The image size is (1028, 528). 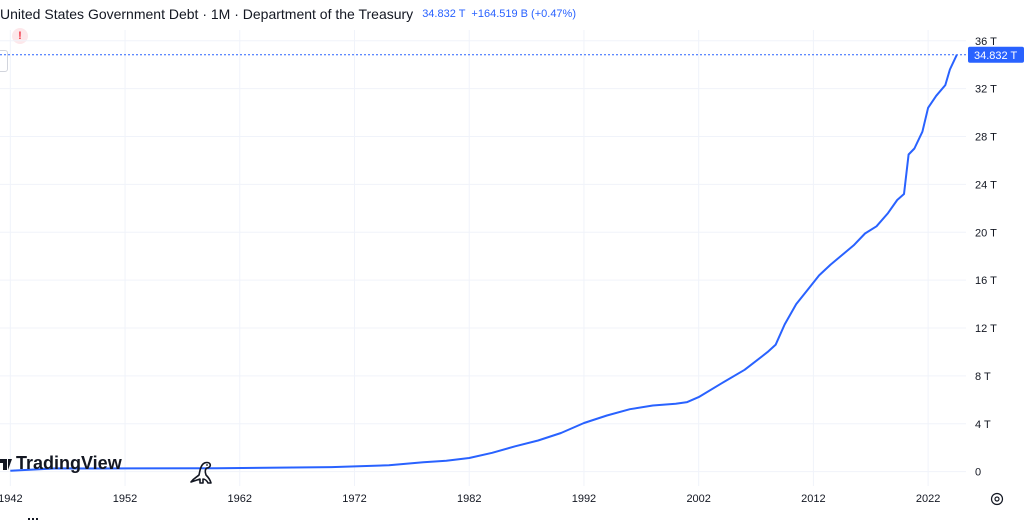 What do you see at coordinates (33, 523) in the screenshot?
I see `timeframe-toolbar-edge` at bounding box center [33, 523].